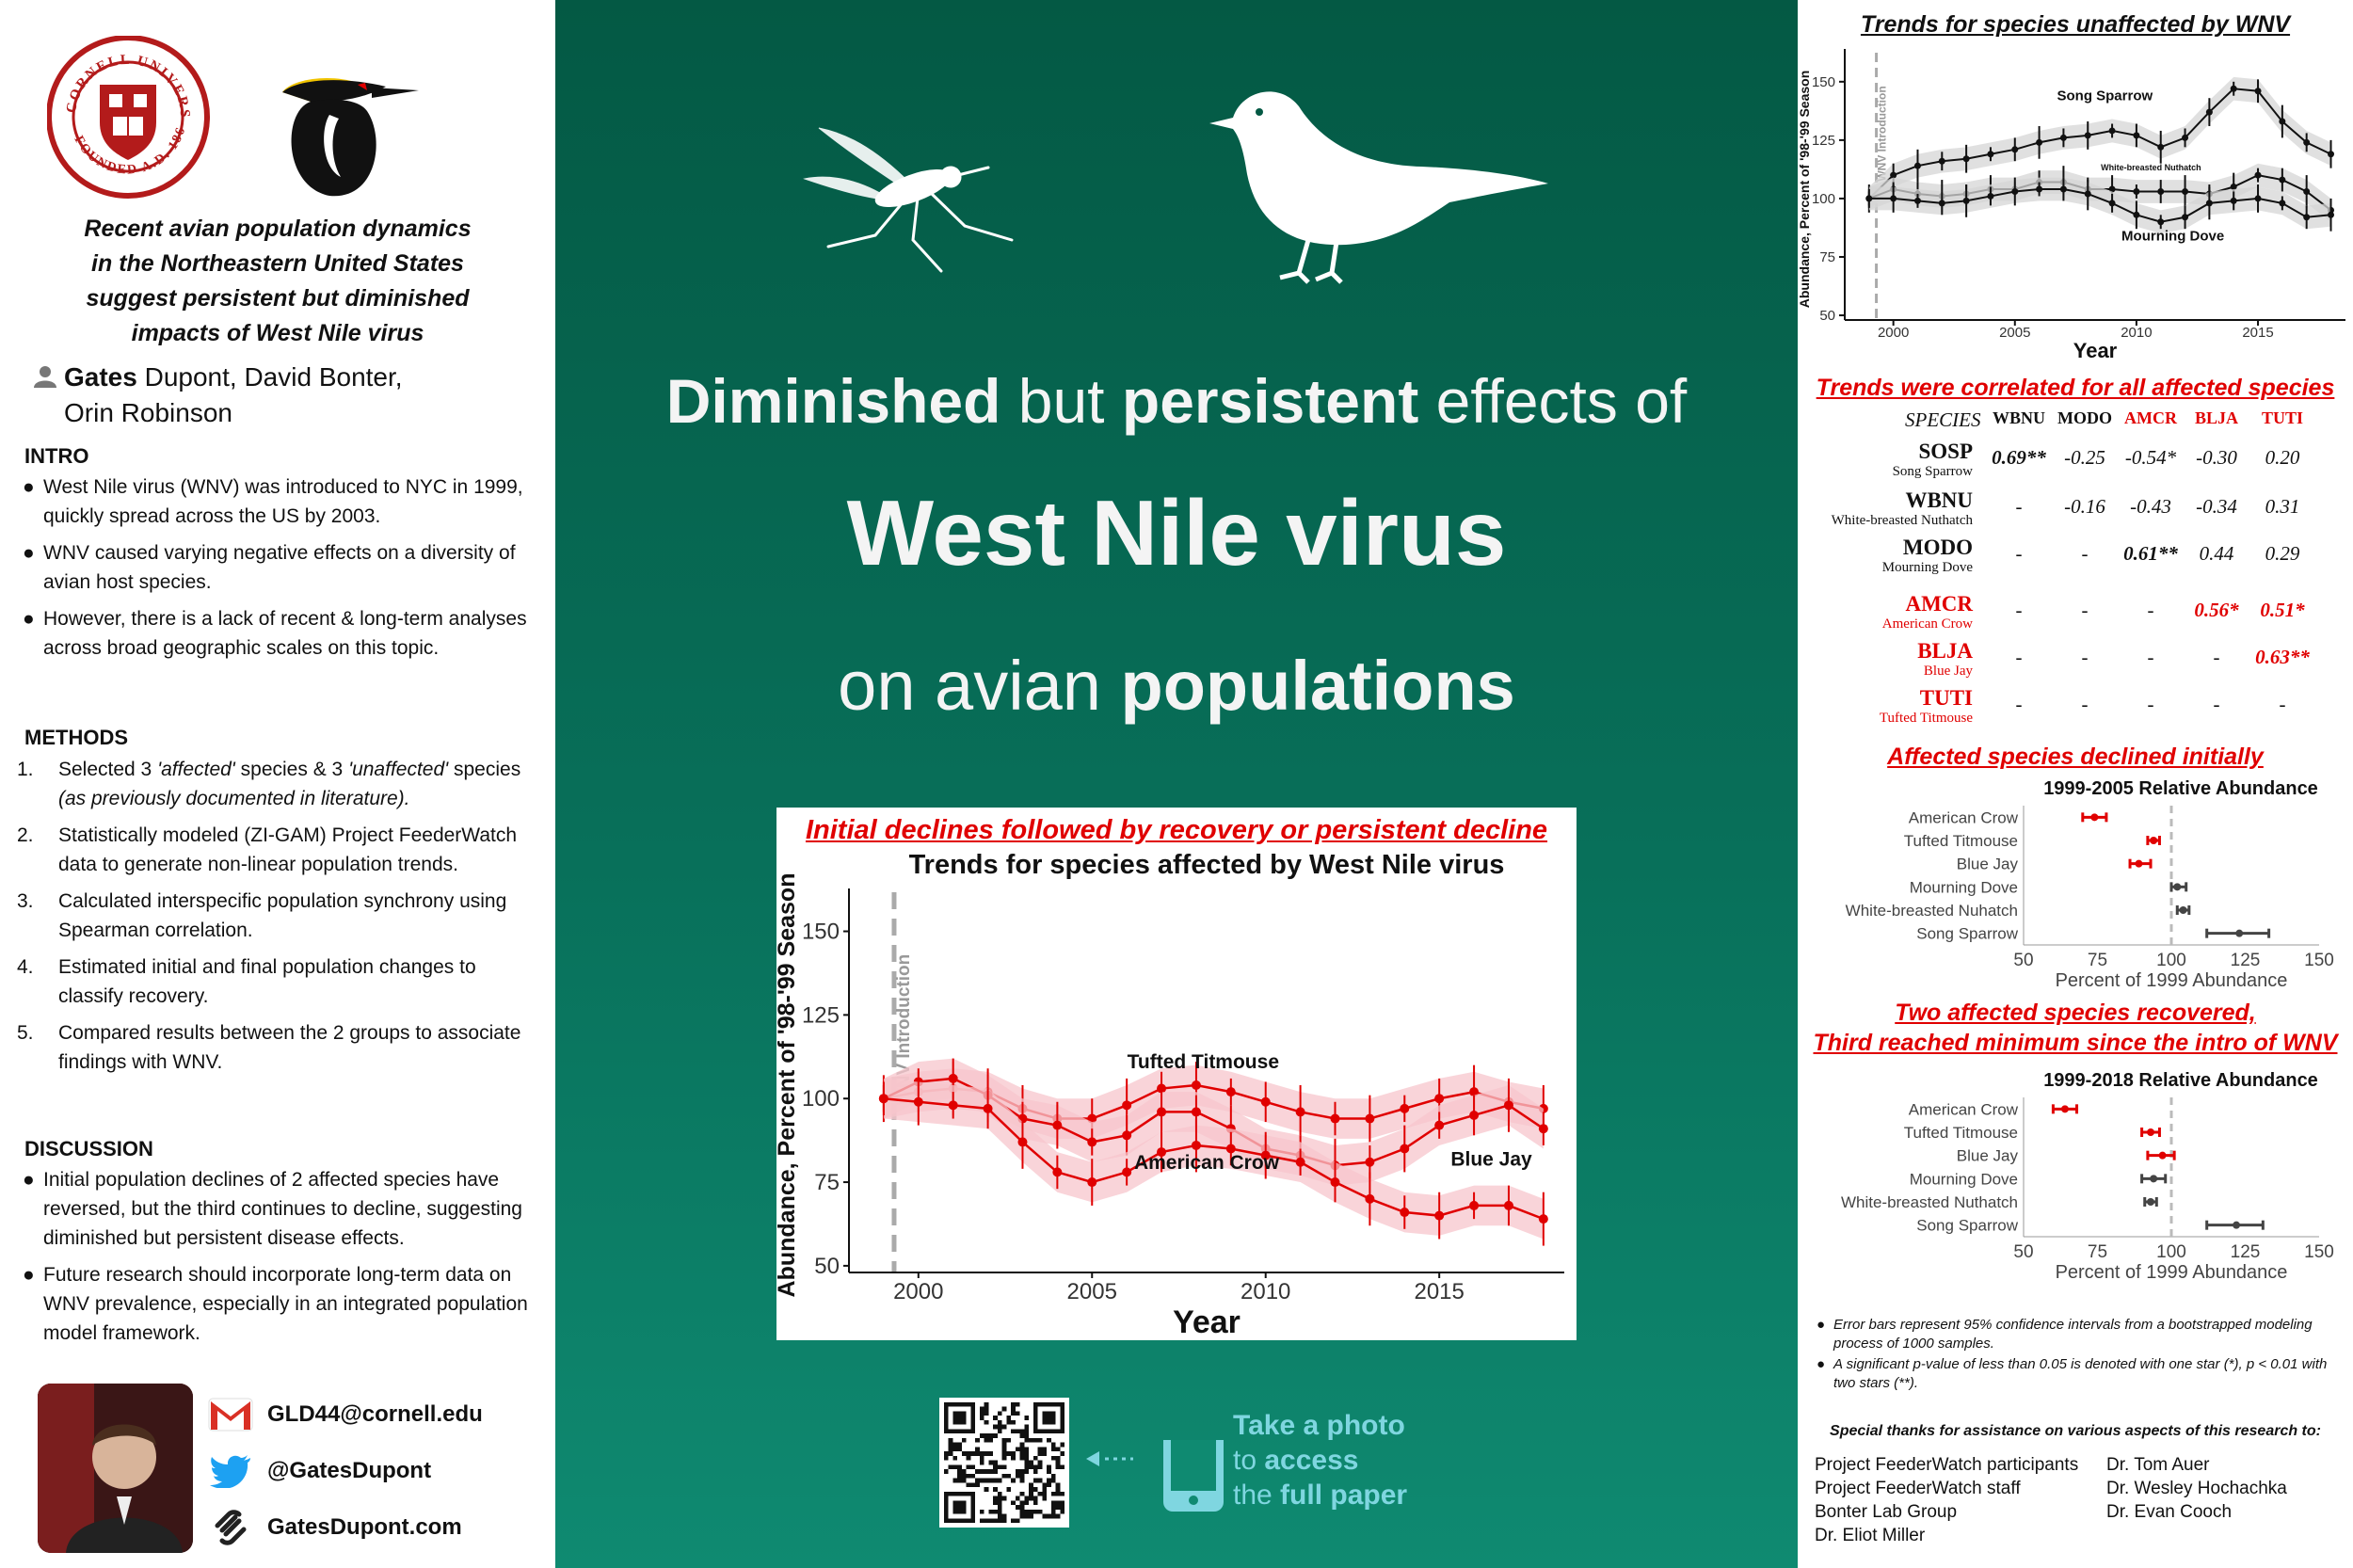  Describe the element at coordinates (827, 1182) in the screenshot. I see `y-tick-label: 75` at that location.